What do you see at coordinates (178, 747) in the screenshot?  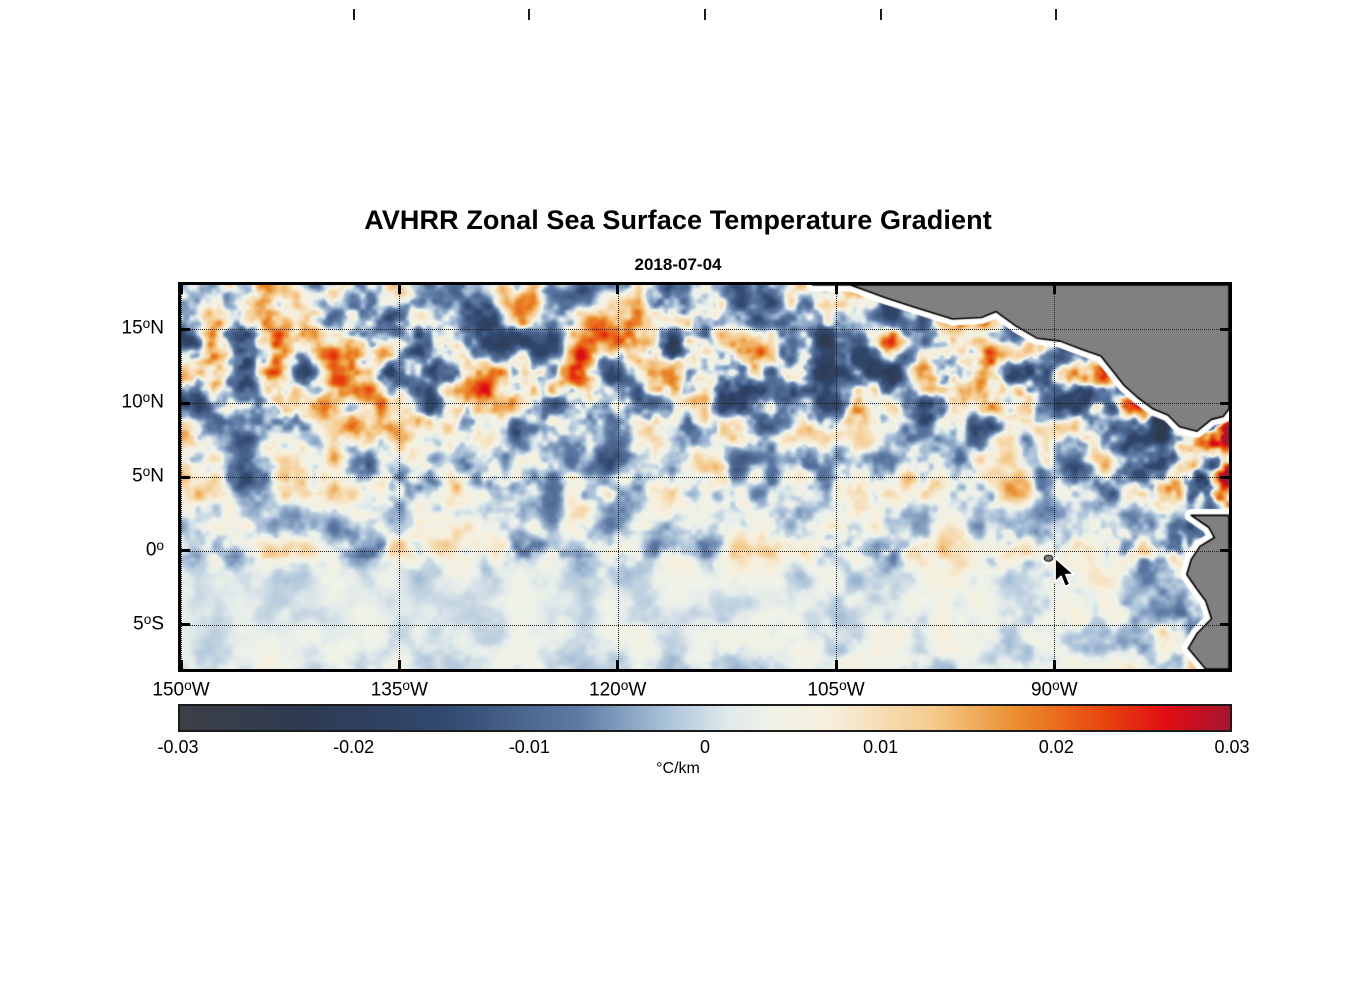 I see `colorbar-tick-label: -0.03` at bounding box center [178, 747].